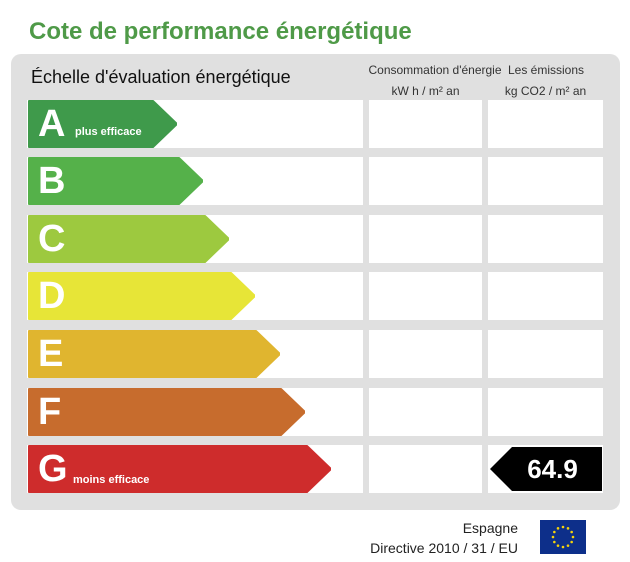  What do you see at coordinates (153, 354) in the screenshot?
I see `rating-arrow-e: E` at bounding box center [153, 354].